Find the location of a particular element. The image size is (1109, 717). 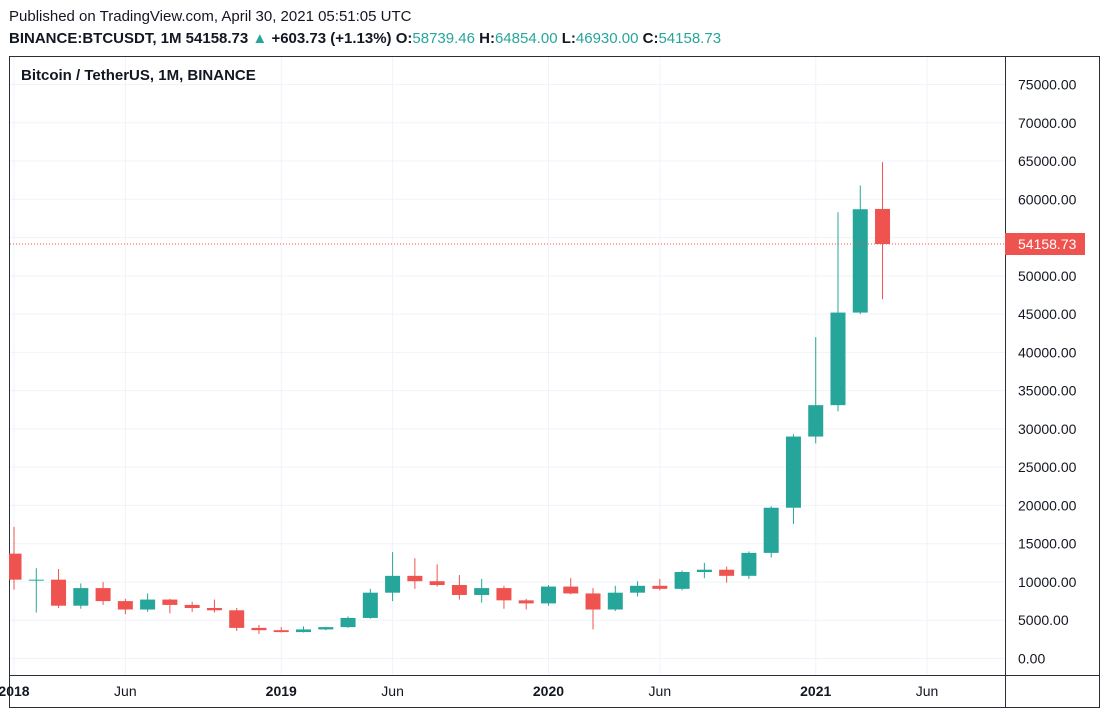

high-label: H: is located at coordinates (487, 38).